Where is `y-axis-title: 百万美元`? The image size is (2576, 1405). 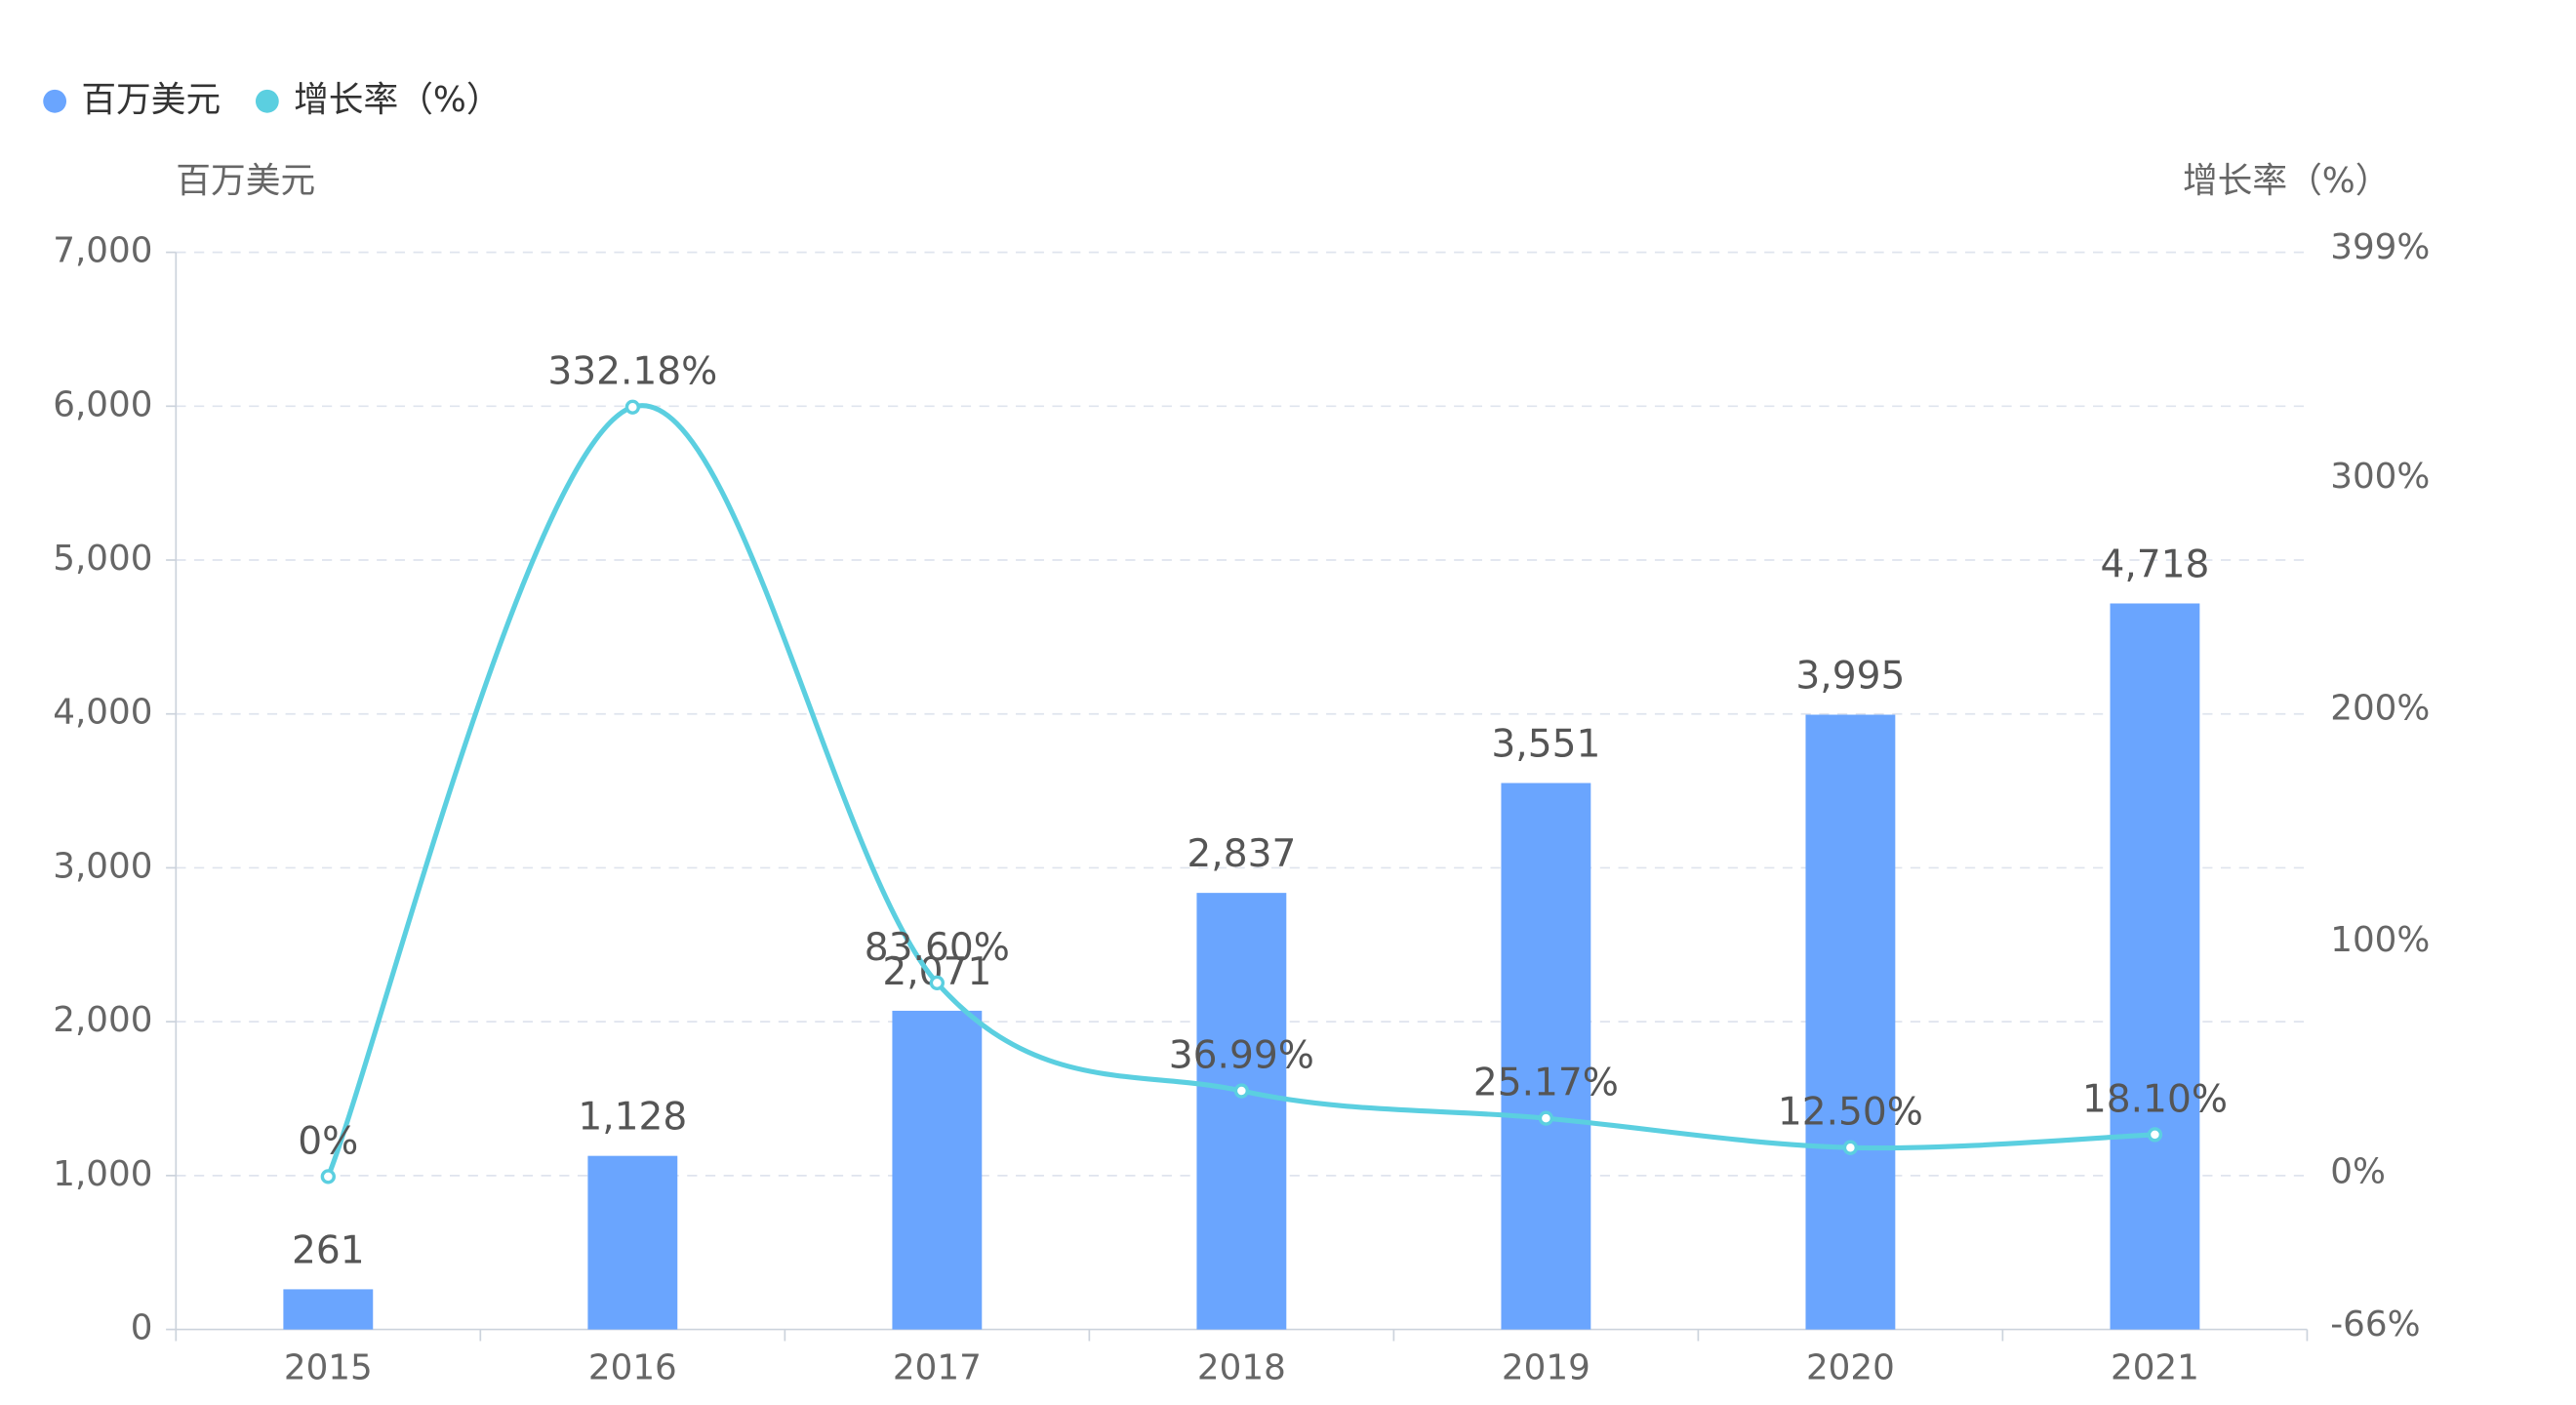
y-axis-title: 百万美元 is located at coordinates (245, 181).